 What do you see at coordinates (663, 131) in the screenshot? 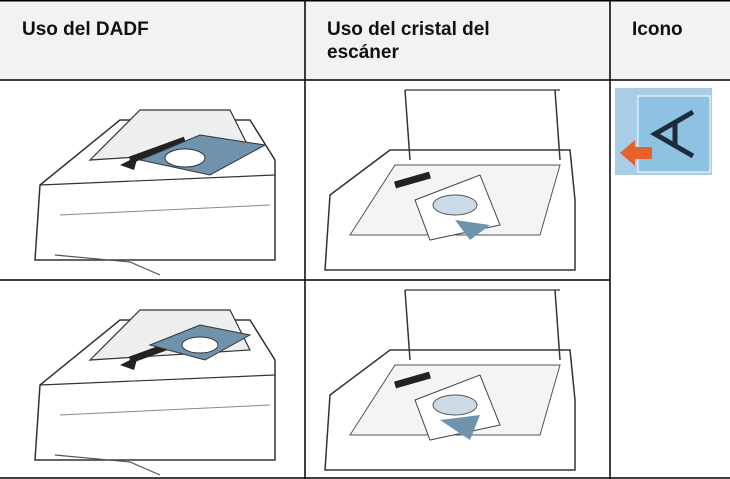
I see `icon` at bounding box center [663, 131].